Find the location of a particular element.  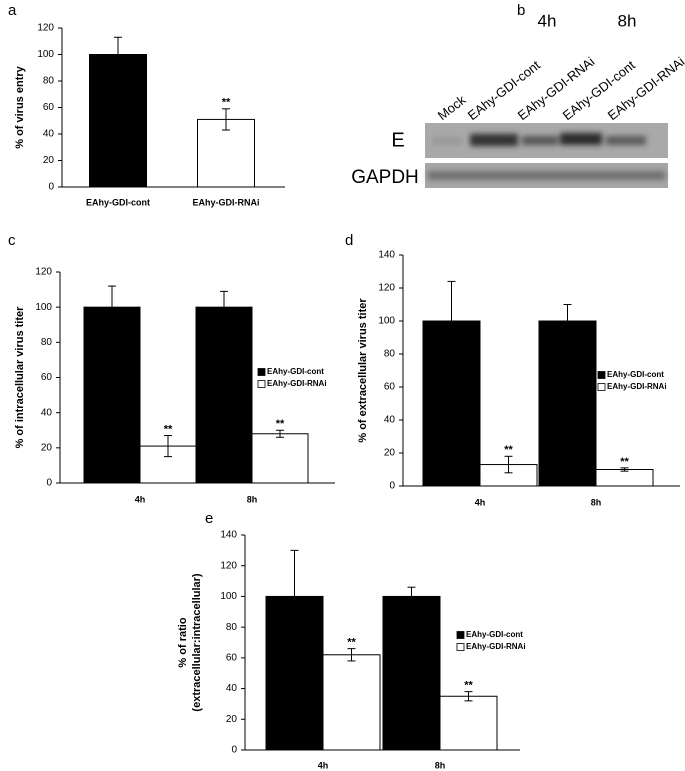

x-tick-label: EAhy-GDI-RNAi is located at coordinates (226, 202).